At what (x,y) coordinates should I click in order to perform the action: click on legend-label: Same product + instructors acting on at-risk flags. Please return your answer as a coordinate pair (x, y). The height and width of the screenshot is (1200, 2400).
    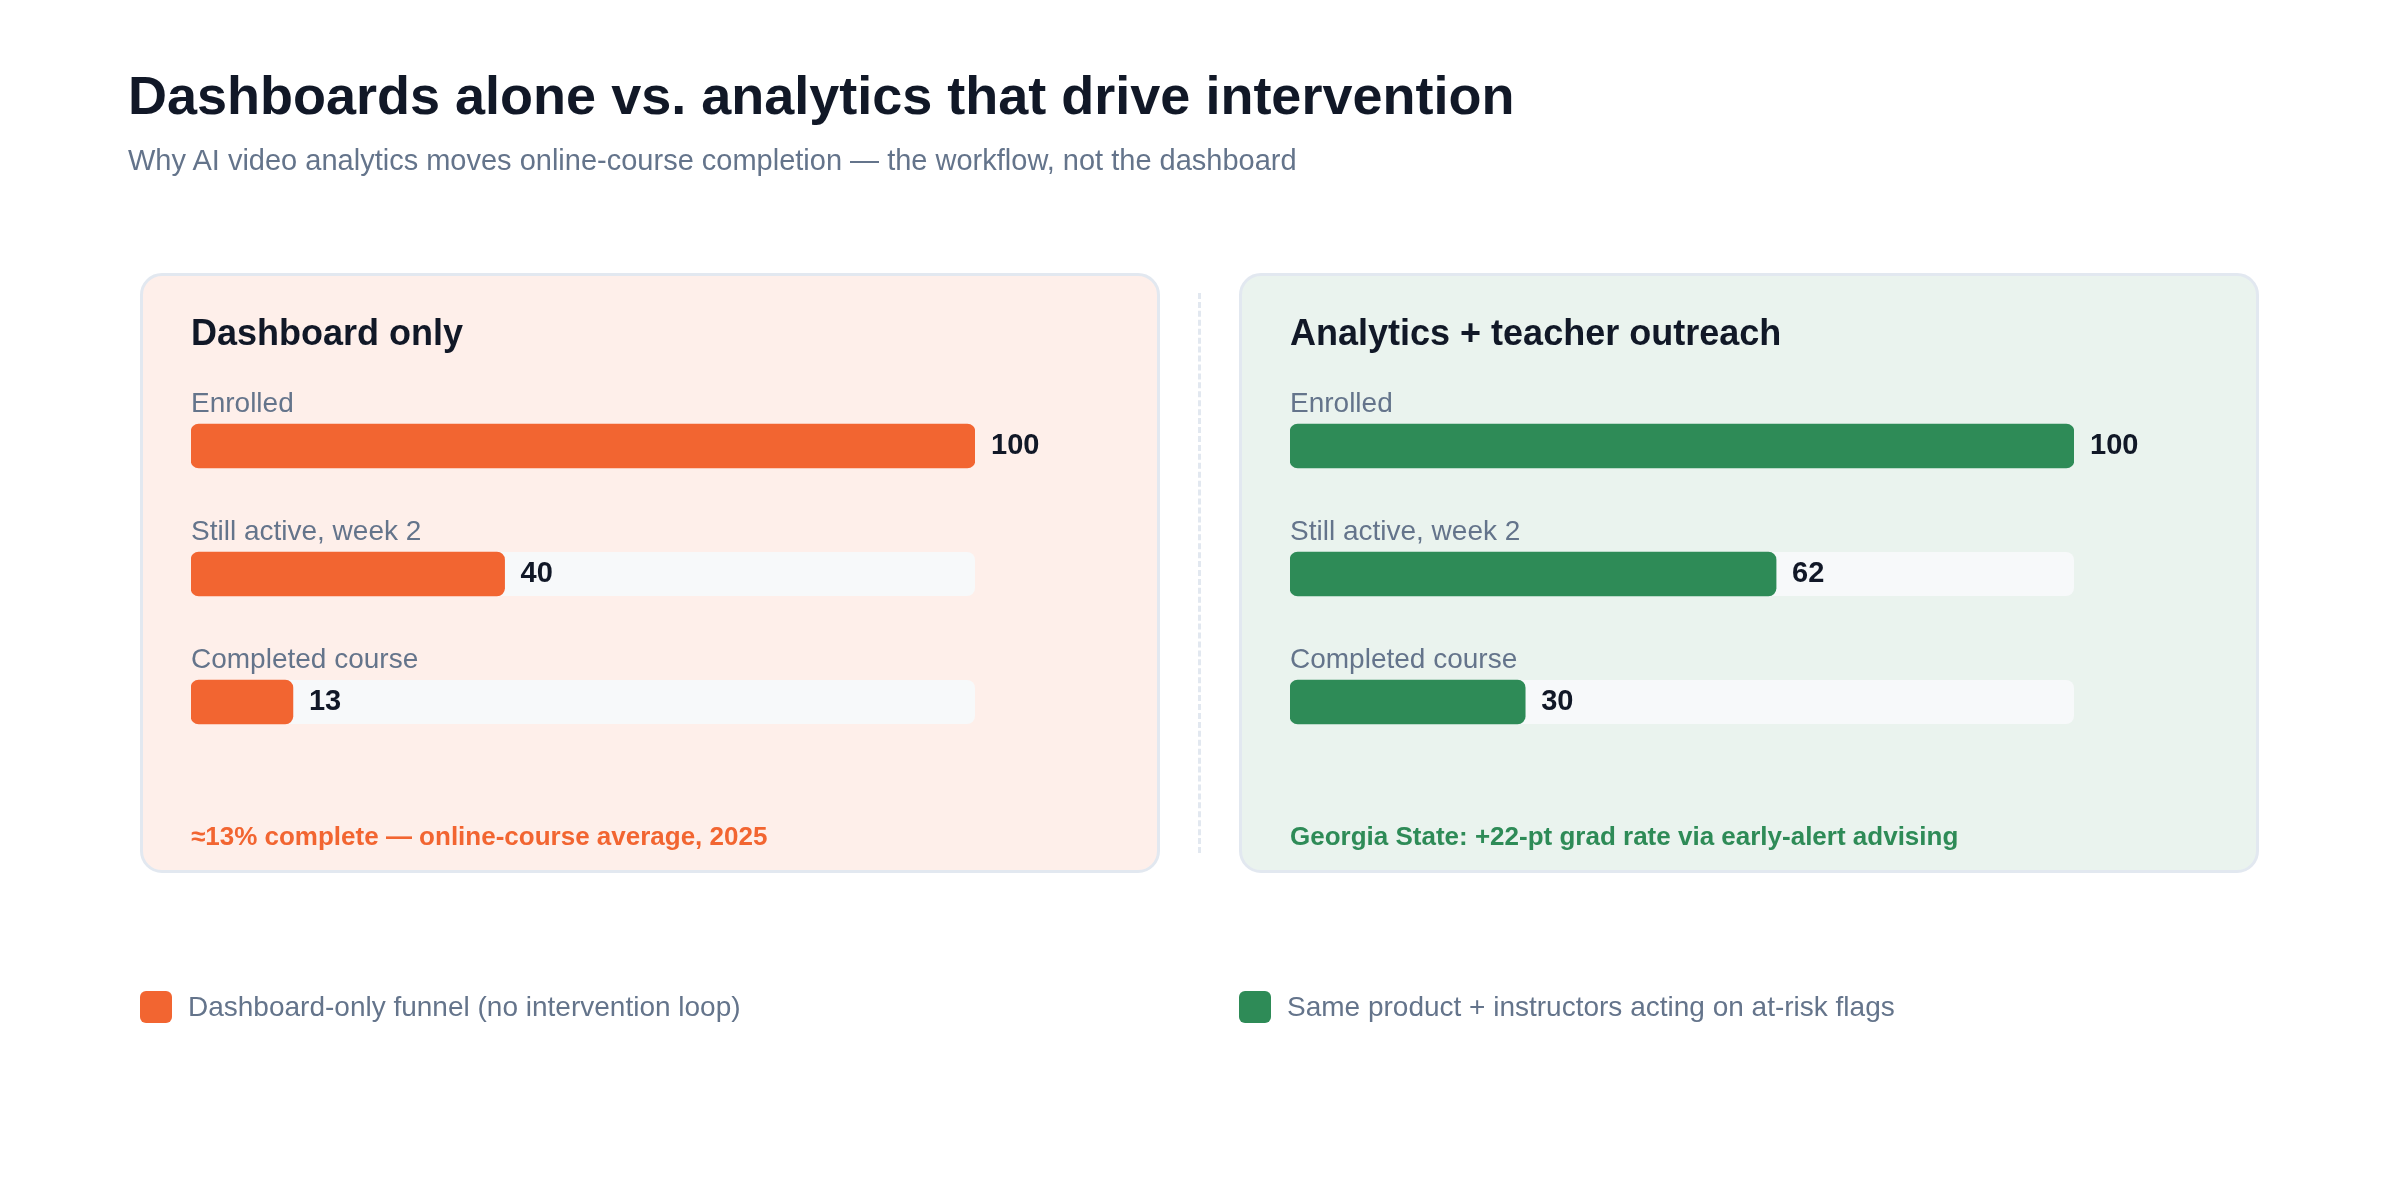
    Looking at the image, I should click on (1591, 1007).